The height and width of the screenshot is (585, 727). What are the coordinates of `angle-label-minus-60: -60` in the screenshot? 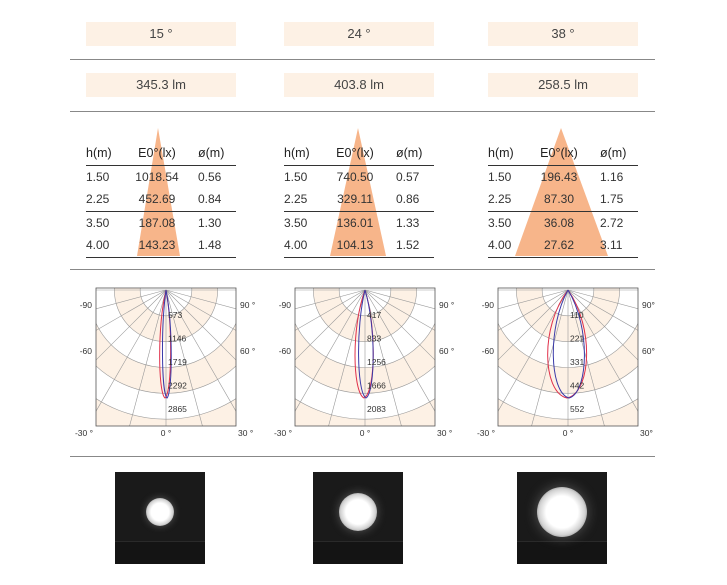 It's located at (285, 351).